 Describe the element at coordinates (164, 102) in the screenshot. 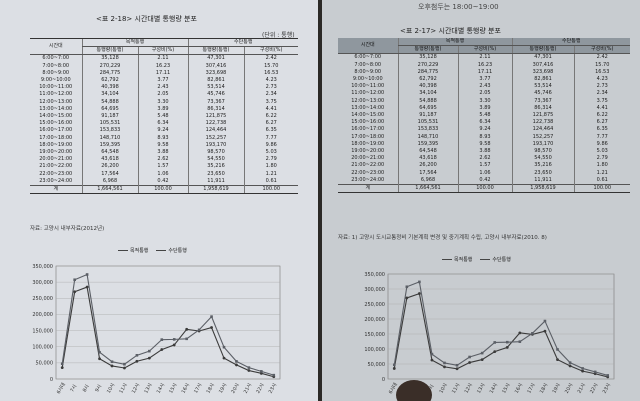

I see `table-row: 12:00~13:00 54,888 3.30 73,367 3.75` at that location.